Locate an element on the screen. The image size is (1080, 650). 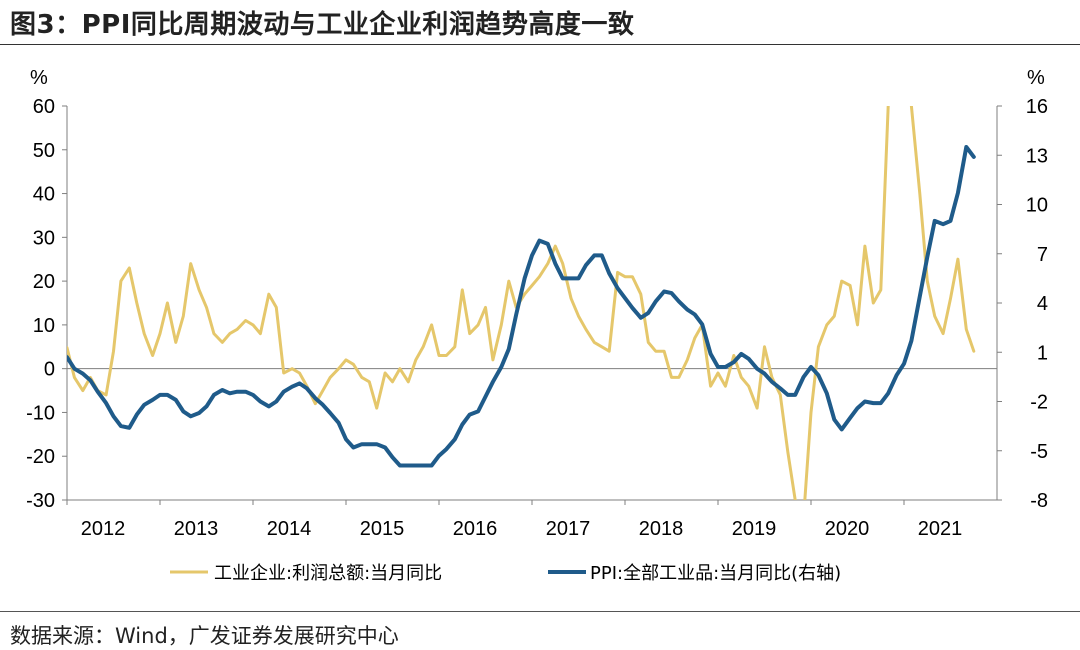
right-axis-unit: % is located at coordinates (1036, 78).